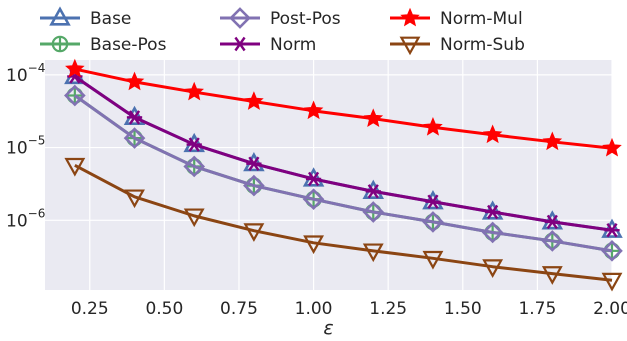 This screenshot has height=341, width=627. What do you see at coordinates (85, 17) in the screenshot?
I see `legend-item-base: Base` at bounding box center [85, 17].